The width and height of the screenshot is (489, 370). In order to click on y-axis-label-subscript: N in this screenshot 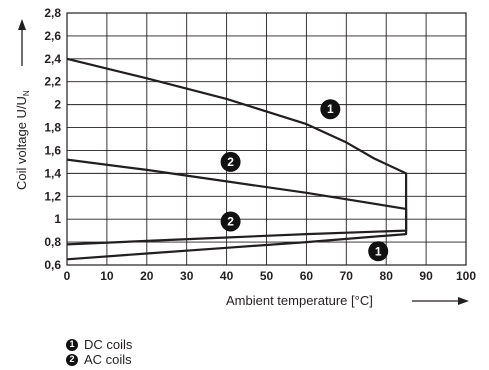, I will do `click(26, 93)`.